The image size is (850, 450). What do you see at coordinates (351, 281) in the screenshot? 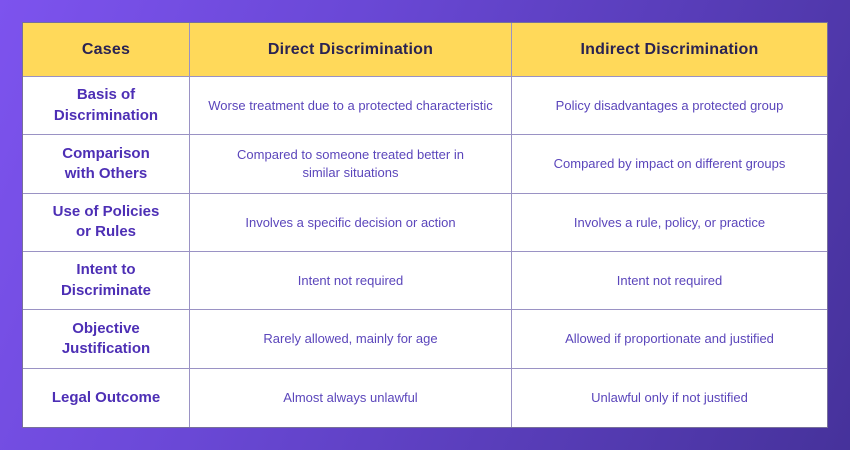
I see `cell-intent-direct: Intent not required` at bounding box center [351, 281].